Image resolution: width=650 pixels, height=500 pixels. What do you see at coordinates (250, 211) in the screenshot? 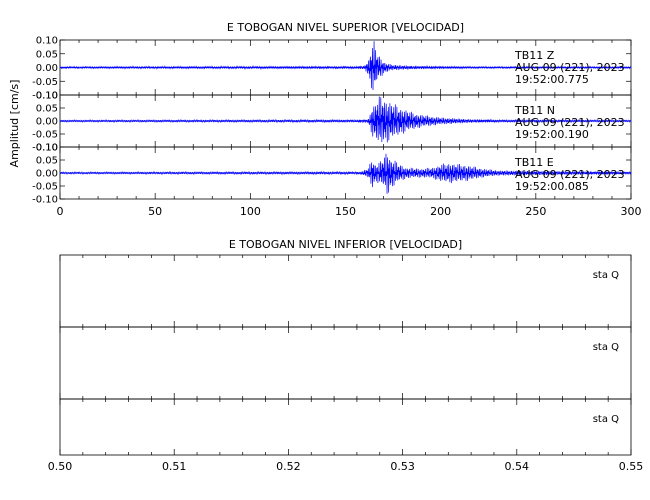
I see `x-tick-label: 100` at bounding box center [250, 211].